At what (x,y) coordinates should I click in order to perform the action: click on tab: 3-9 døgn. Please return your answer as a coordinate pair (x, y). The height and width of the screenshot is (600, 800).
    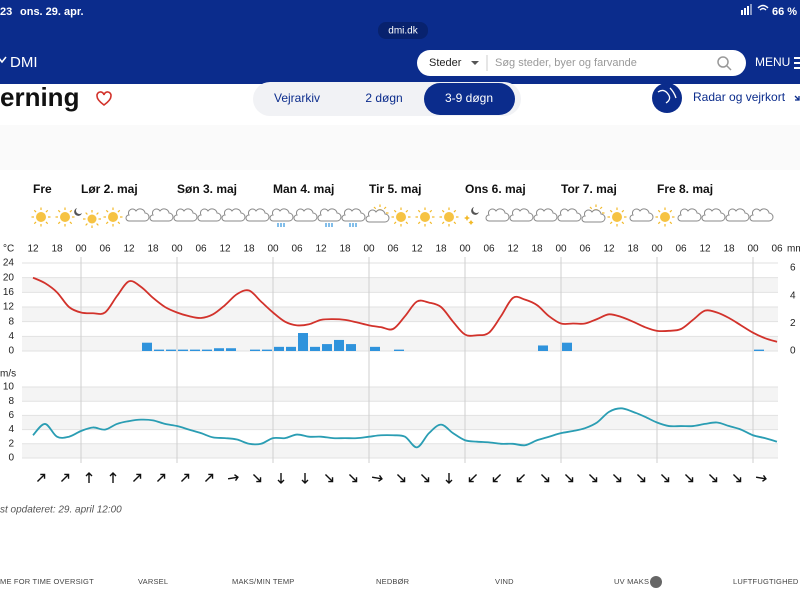
    Looking at the image, I should click on (469, 98).